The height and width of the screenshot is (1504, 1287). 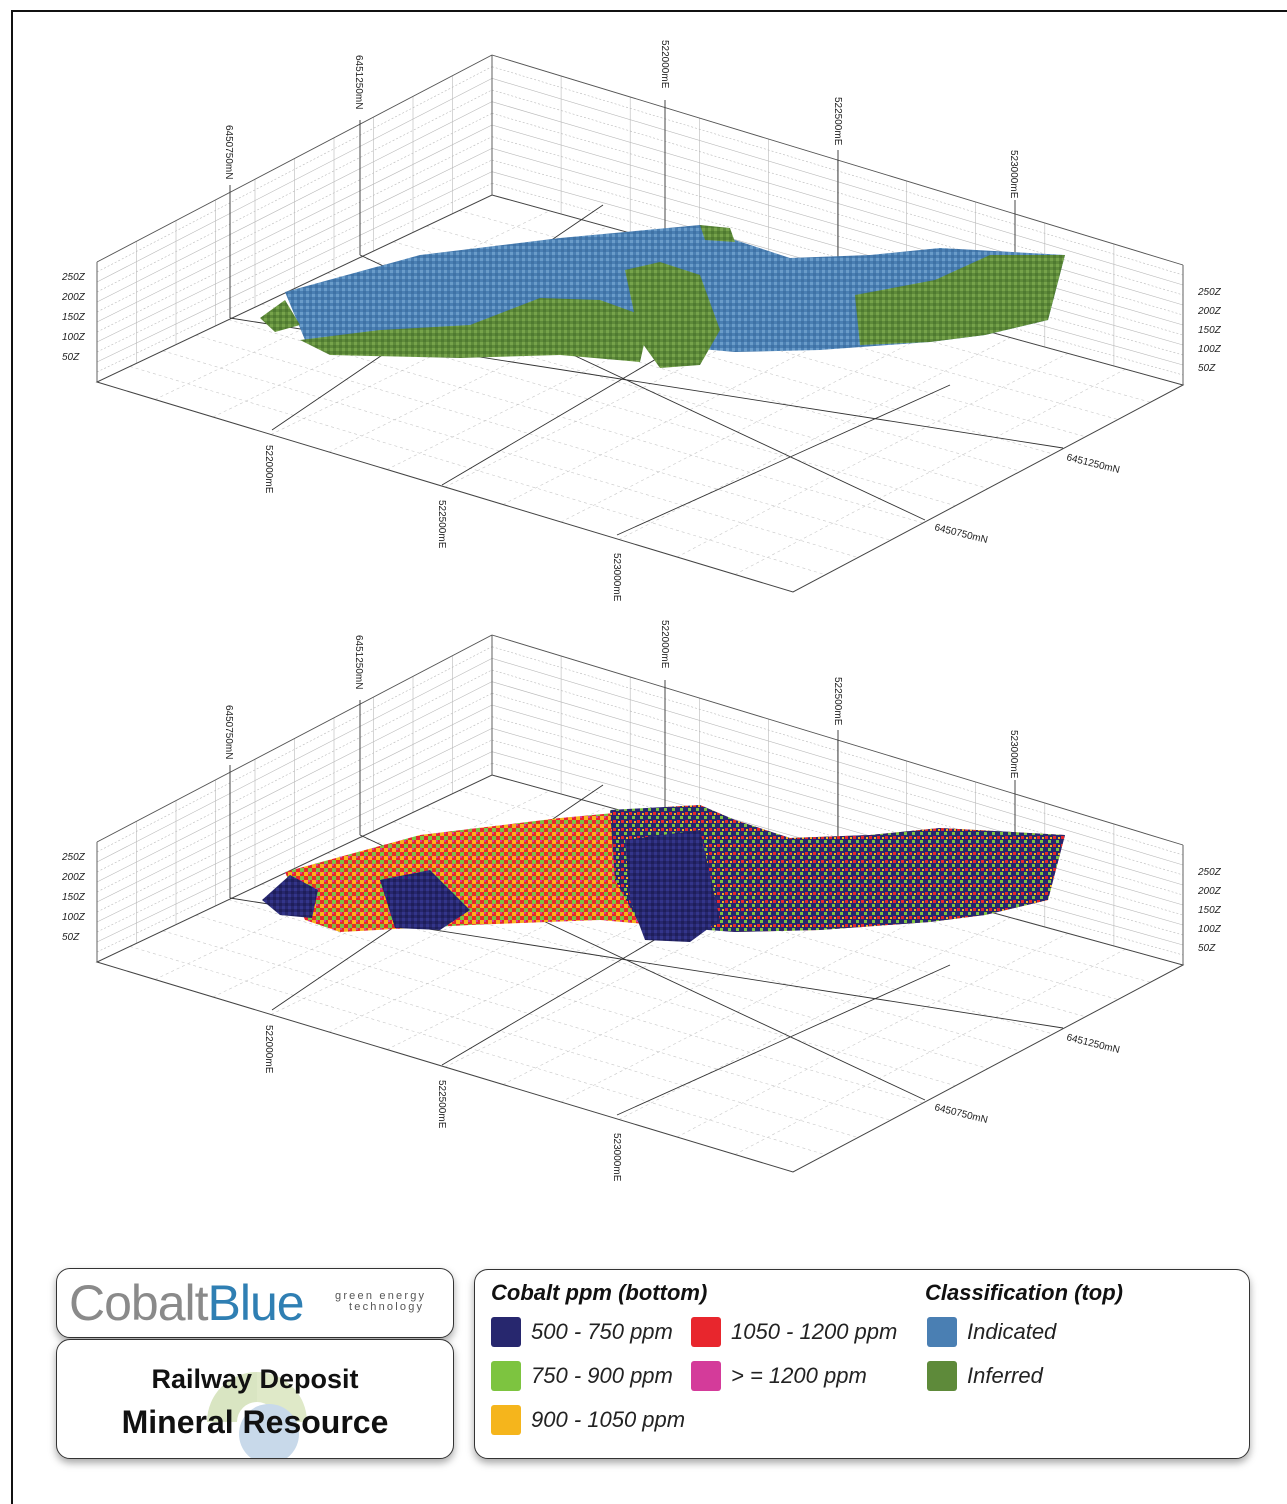 What do you see at coordinates (599, 1292) in the screenshot?
I see `cobalt-legend-title: Cobalt ppm (bottom)` at bounding box center [599, 1292].